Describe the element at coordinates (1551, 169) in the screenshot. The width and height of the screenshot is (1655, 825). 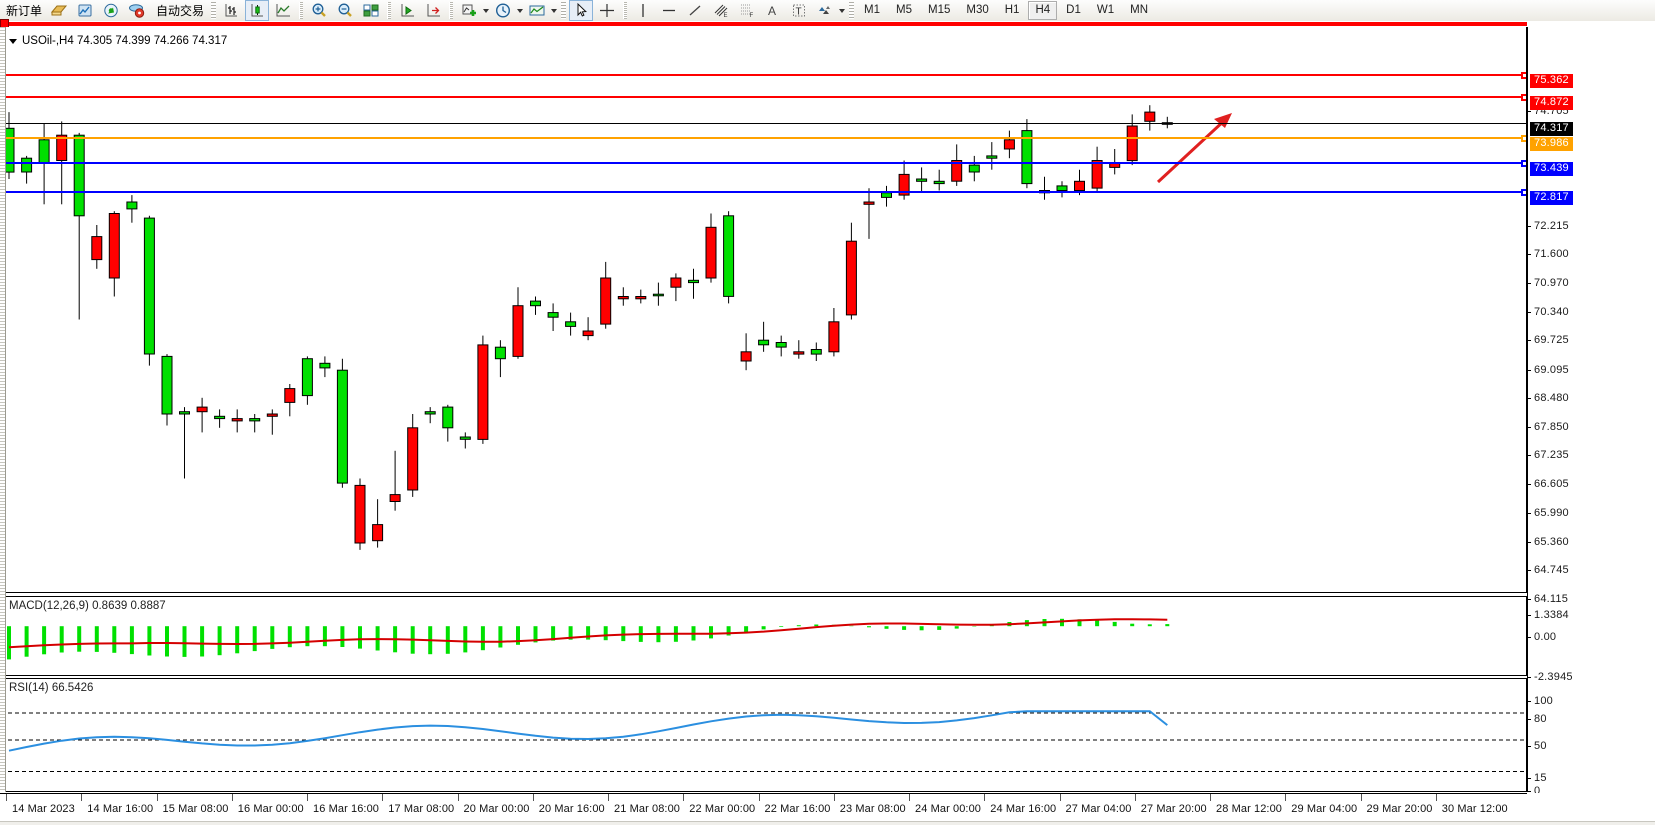
I see `price-level-label-support: 73.439` at that location.